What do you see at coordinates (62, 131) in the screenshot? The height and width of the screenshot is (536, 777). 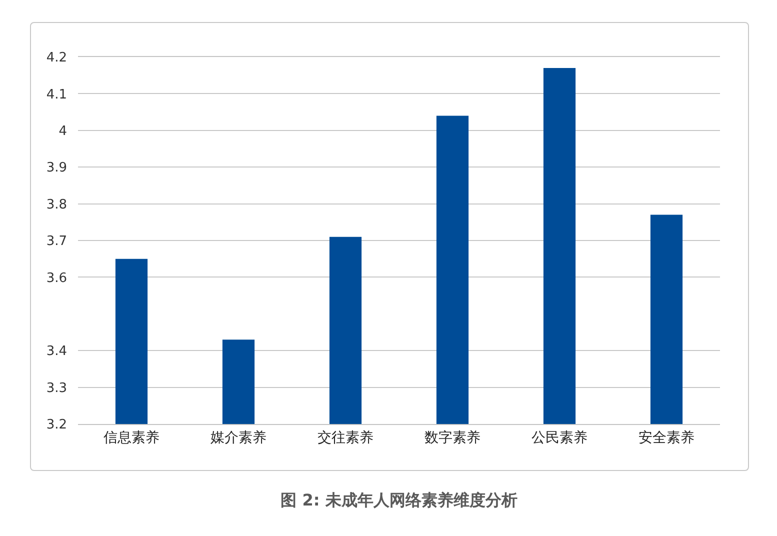 I see `y-tick-label: 4` at bounding box center [62, 131].